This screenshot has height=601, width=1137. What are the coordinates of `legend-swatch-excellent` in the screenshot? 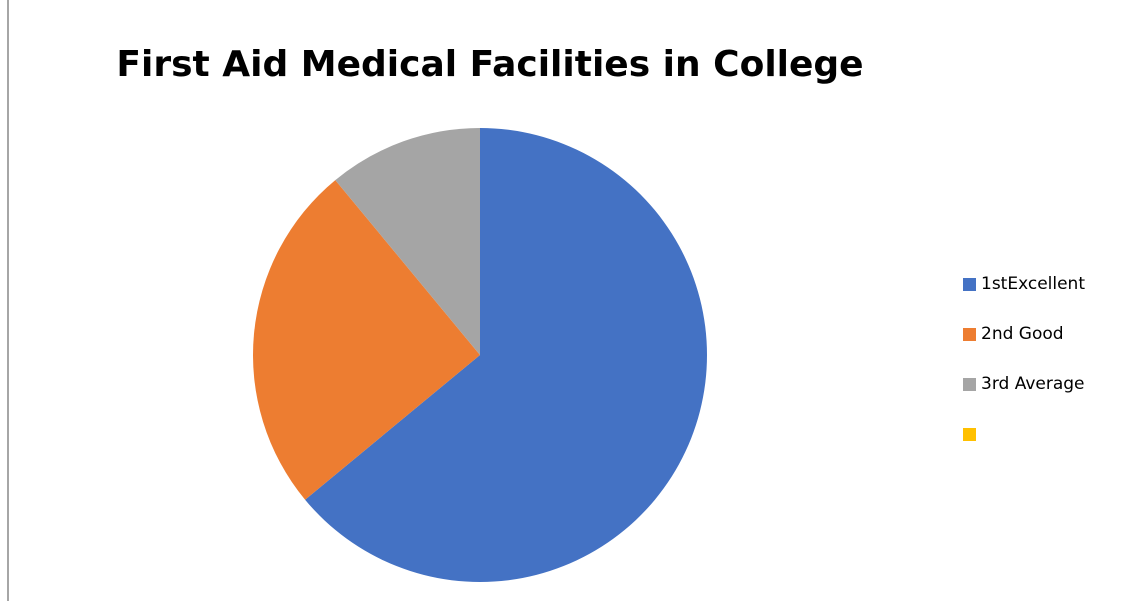 It's located at (969, 284).